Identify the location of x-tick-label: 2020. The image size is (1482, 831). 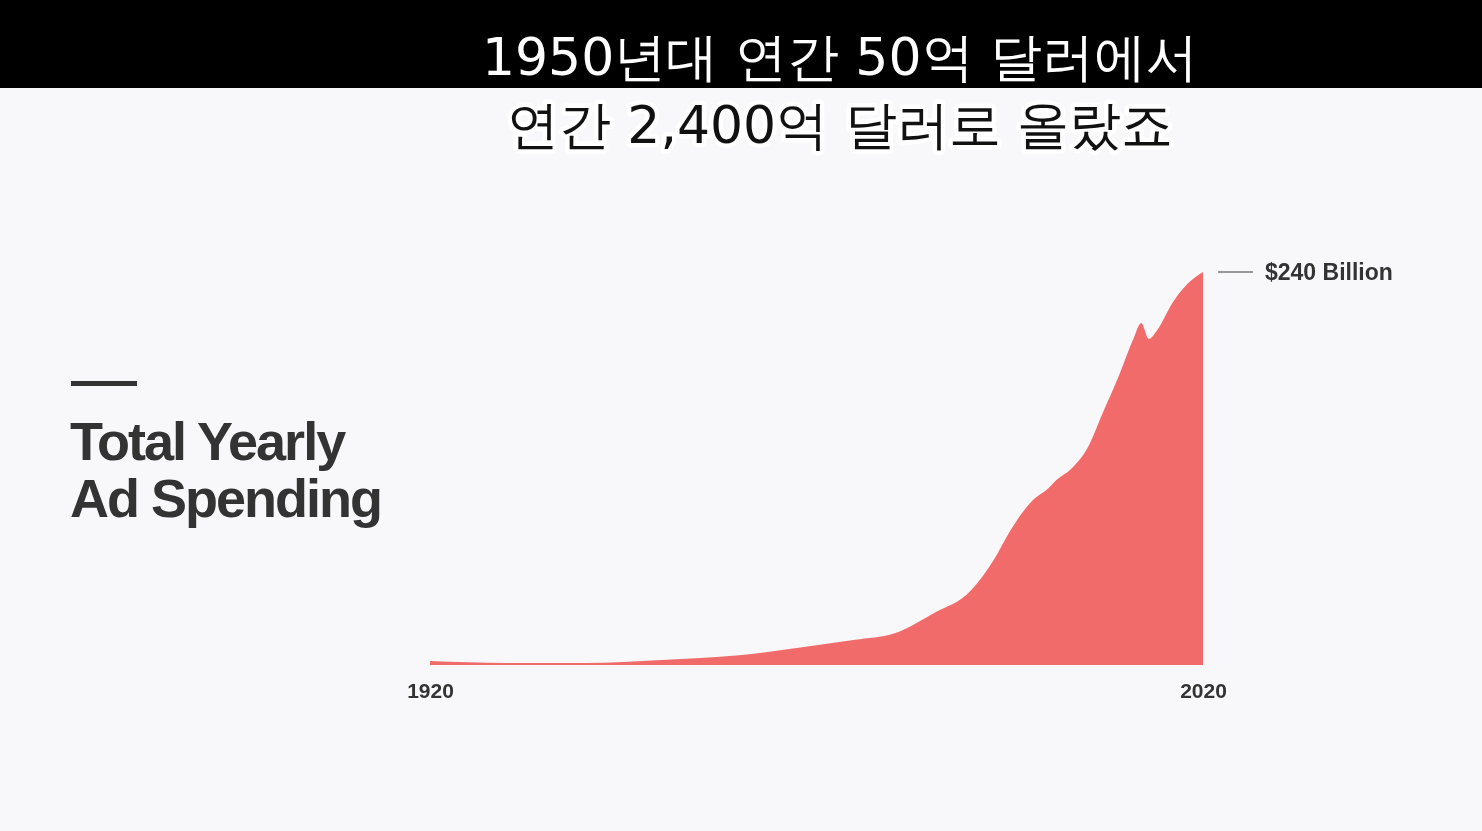
(1203, 690).